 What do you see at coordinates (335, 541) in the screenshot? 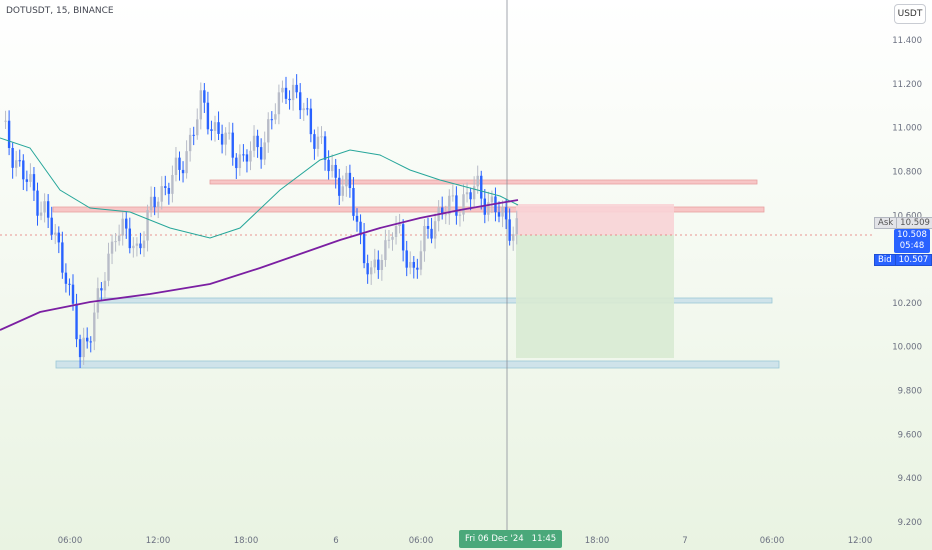
I see `time-tick-label: 6` at bounding box center [335, 541].